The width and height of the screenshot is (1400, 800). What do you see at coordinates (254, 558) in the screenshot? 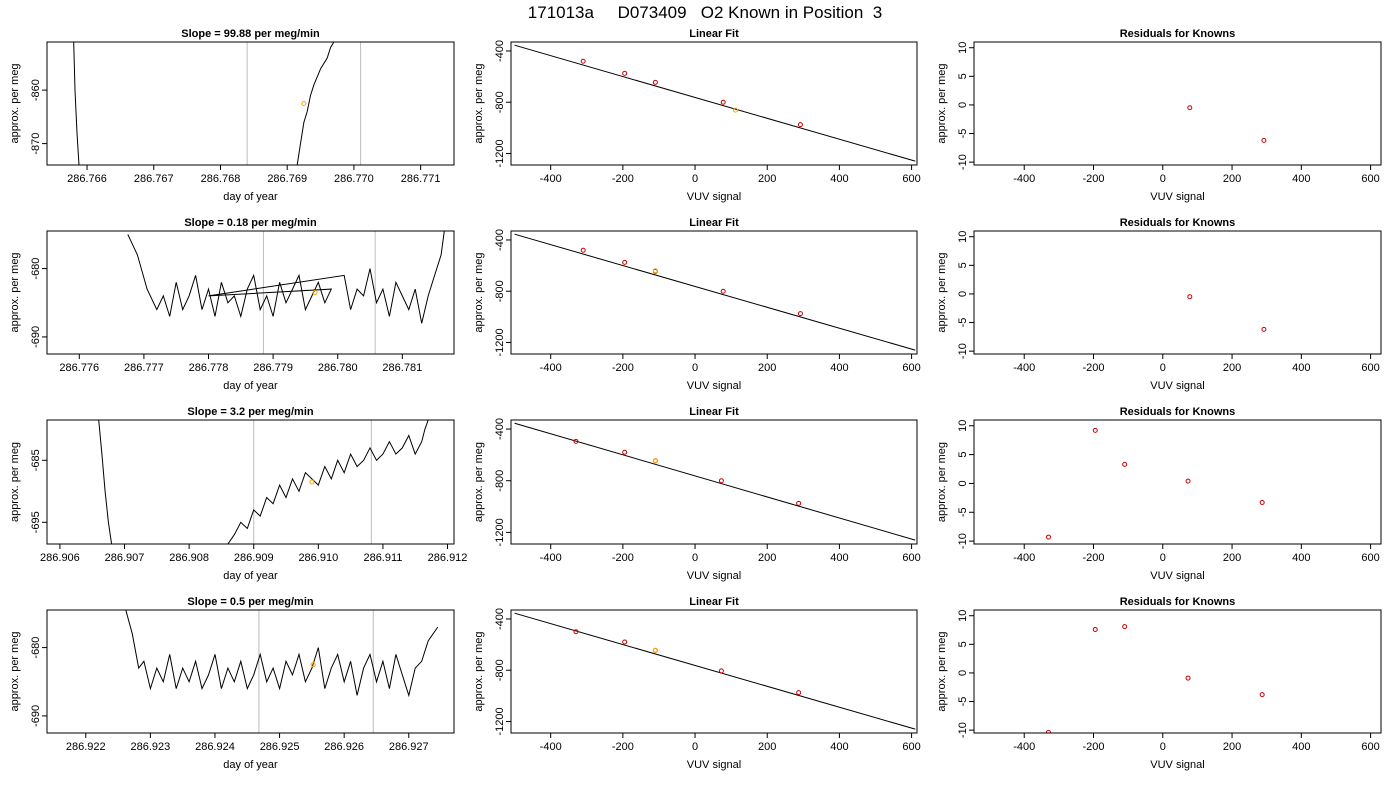
I see `x-tick-label: 286.909` at bounding box center [254, 558].